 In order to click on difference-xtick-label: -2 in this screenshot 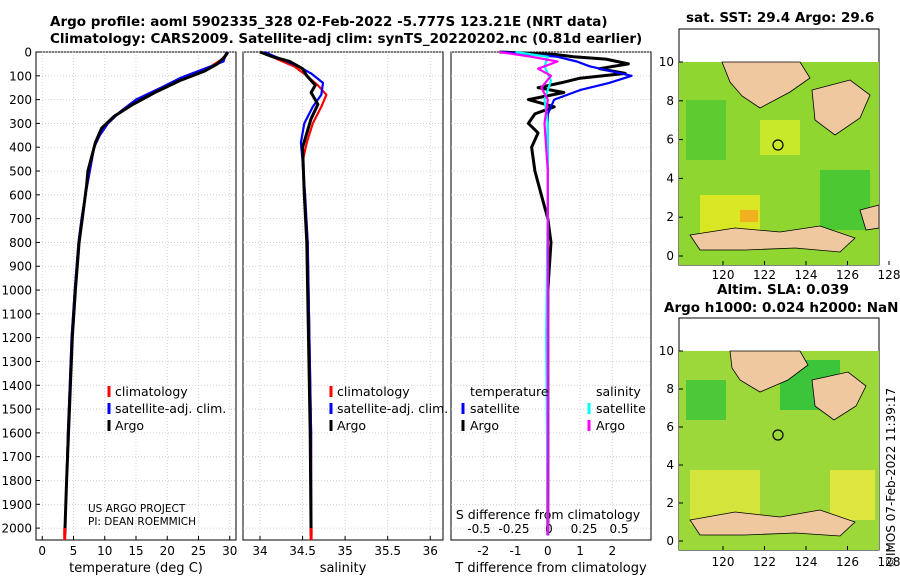, I will do `click(483, 551)`.